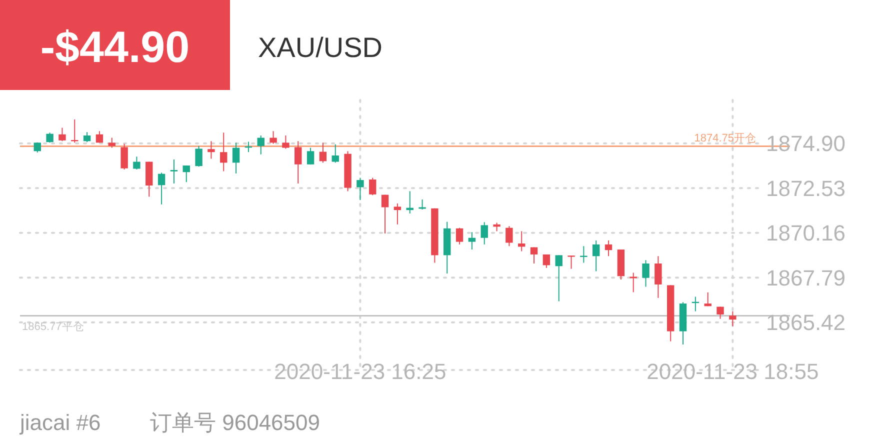 The image size is (880, 440). What do you see at coordinates (806, 323) in the screenshot?
I see `y-tick-label: 1865.42` at bounding box center [806, 323].